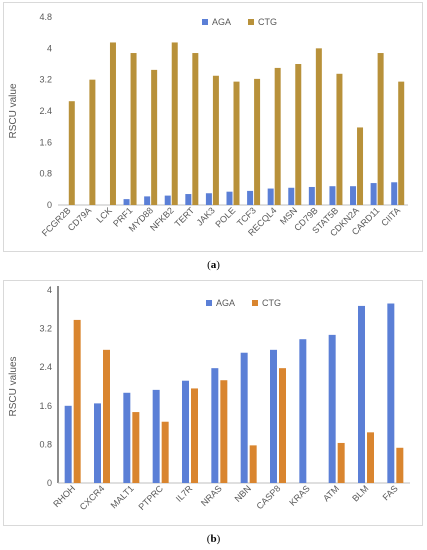  What do you see at coordinates (339, 139) in the screenshot?
I see `bar-ctg-stat5b` at bounding box center [339, 139].